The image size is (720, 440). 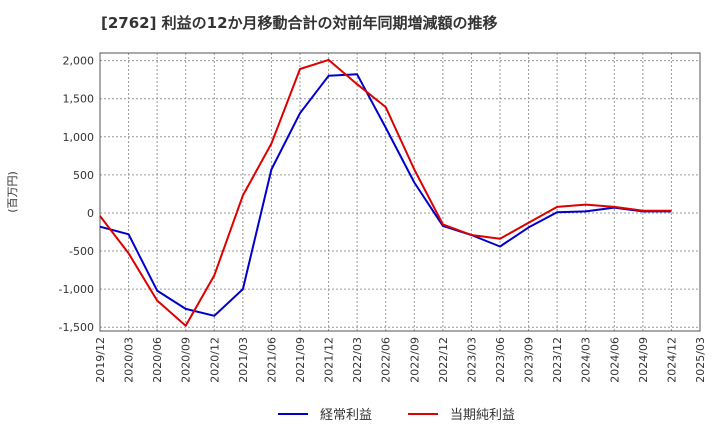 I want to click on x-tick-label: 2025/03, so click(x=700, y=360).